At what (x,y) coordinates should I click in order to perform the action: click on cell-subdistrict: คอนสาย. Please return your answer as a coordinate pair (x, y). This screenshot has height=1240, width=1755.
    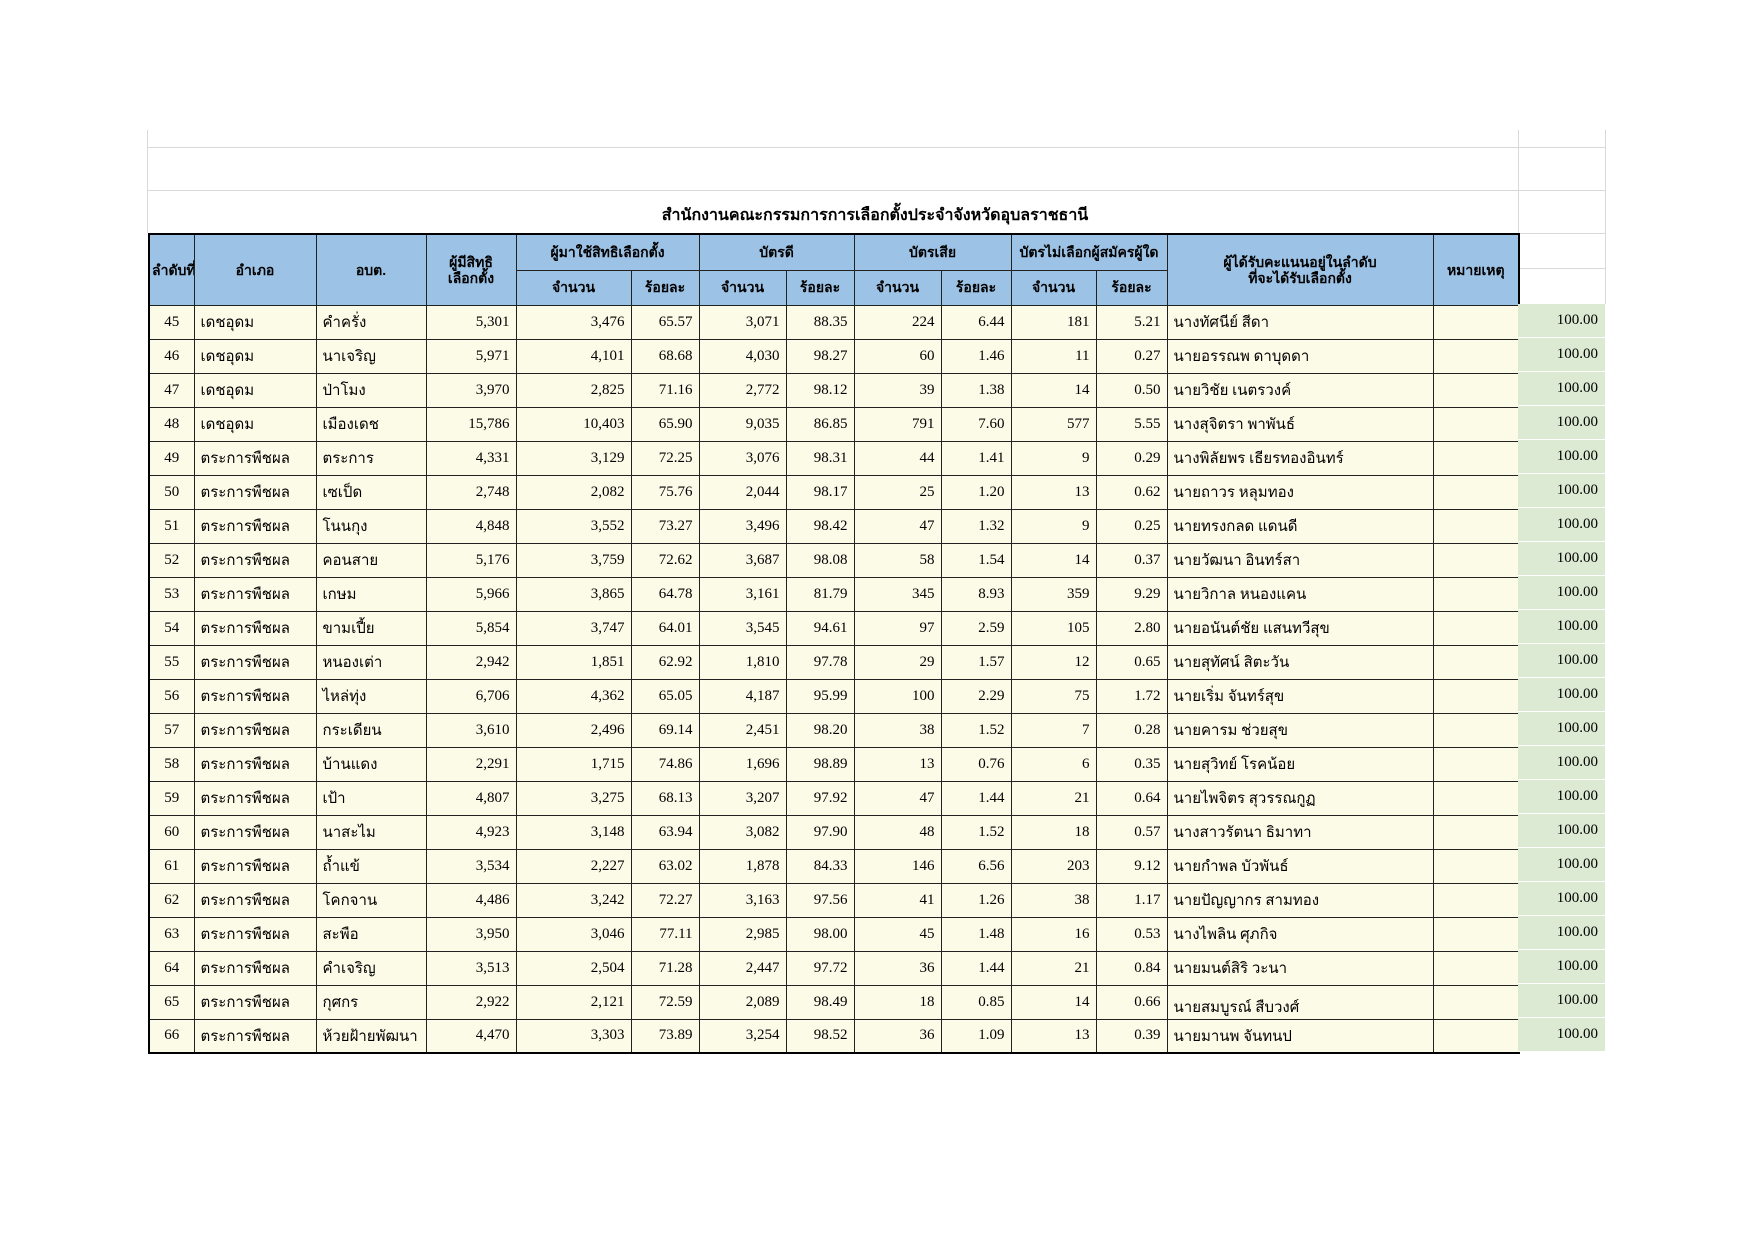
    Looking at the image, I should click on (371, 560).